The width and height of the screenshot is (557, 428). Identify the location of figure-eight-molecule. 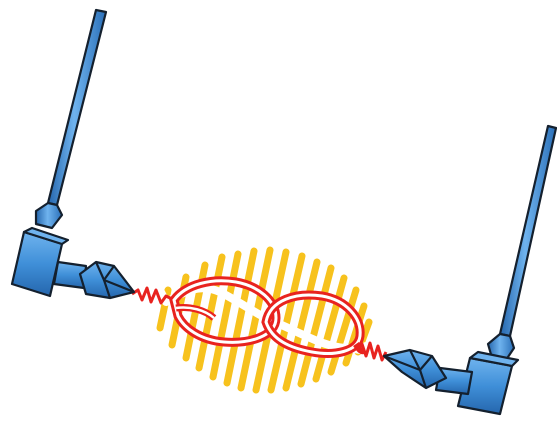
(260, 320).